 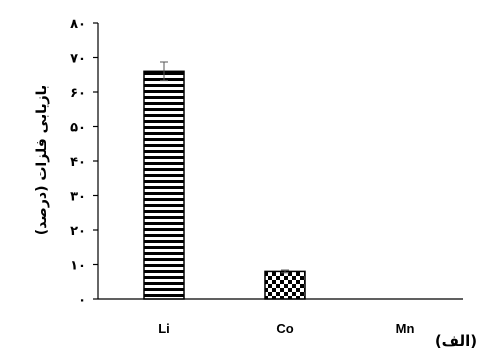 I want to click on y-axis-title: بازیابی فلزات (درصد), so click(x=42, y=160).